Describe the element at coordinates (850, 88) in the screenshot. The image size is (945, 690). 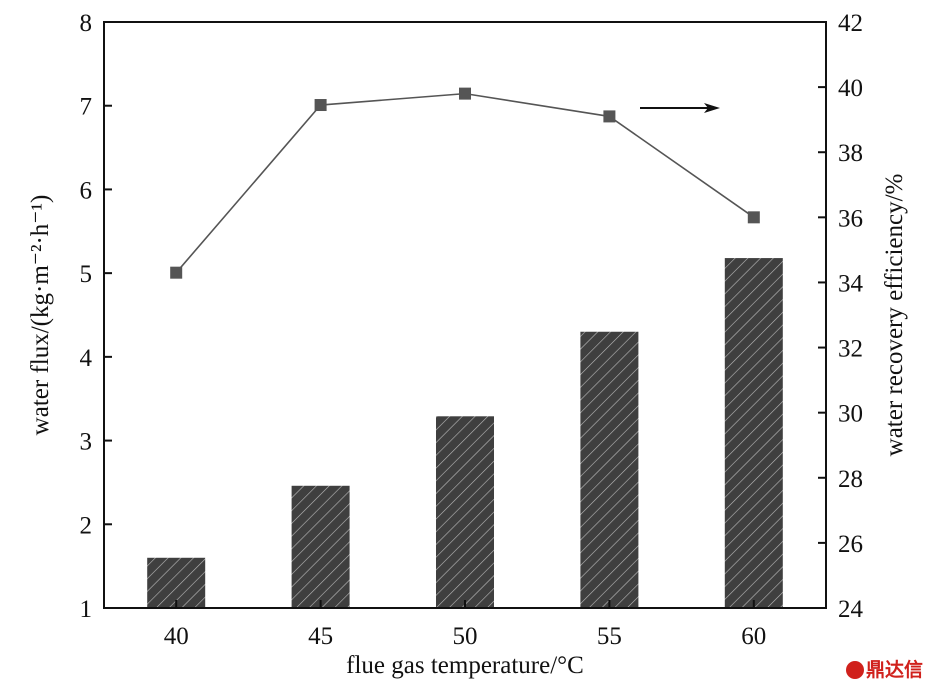
I see `y-right-tick-label: 40` at that location.